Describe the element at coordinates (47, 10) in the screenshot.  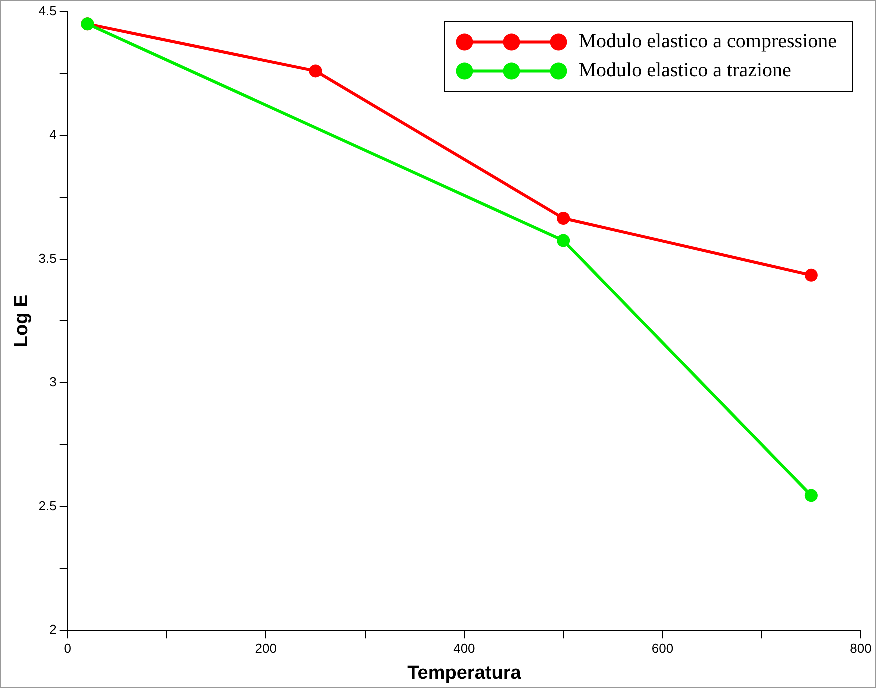
I see `y-tick-label: 4.5` at that location.